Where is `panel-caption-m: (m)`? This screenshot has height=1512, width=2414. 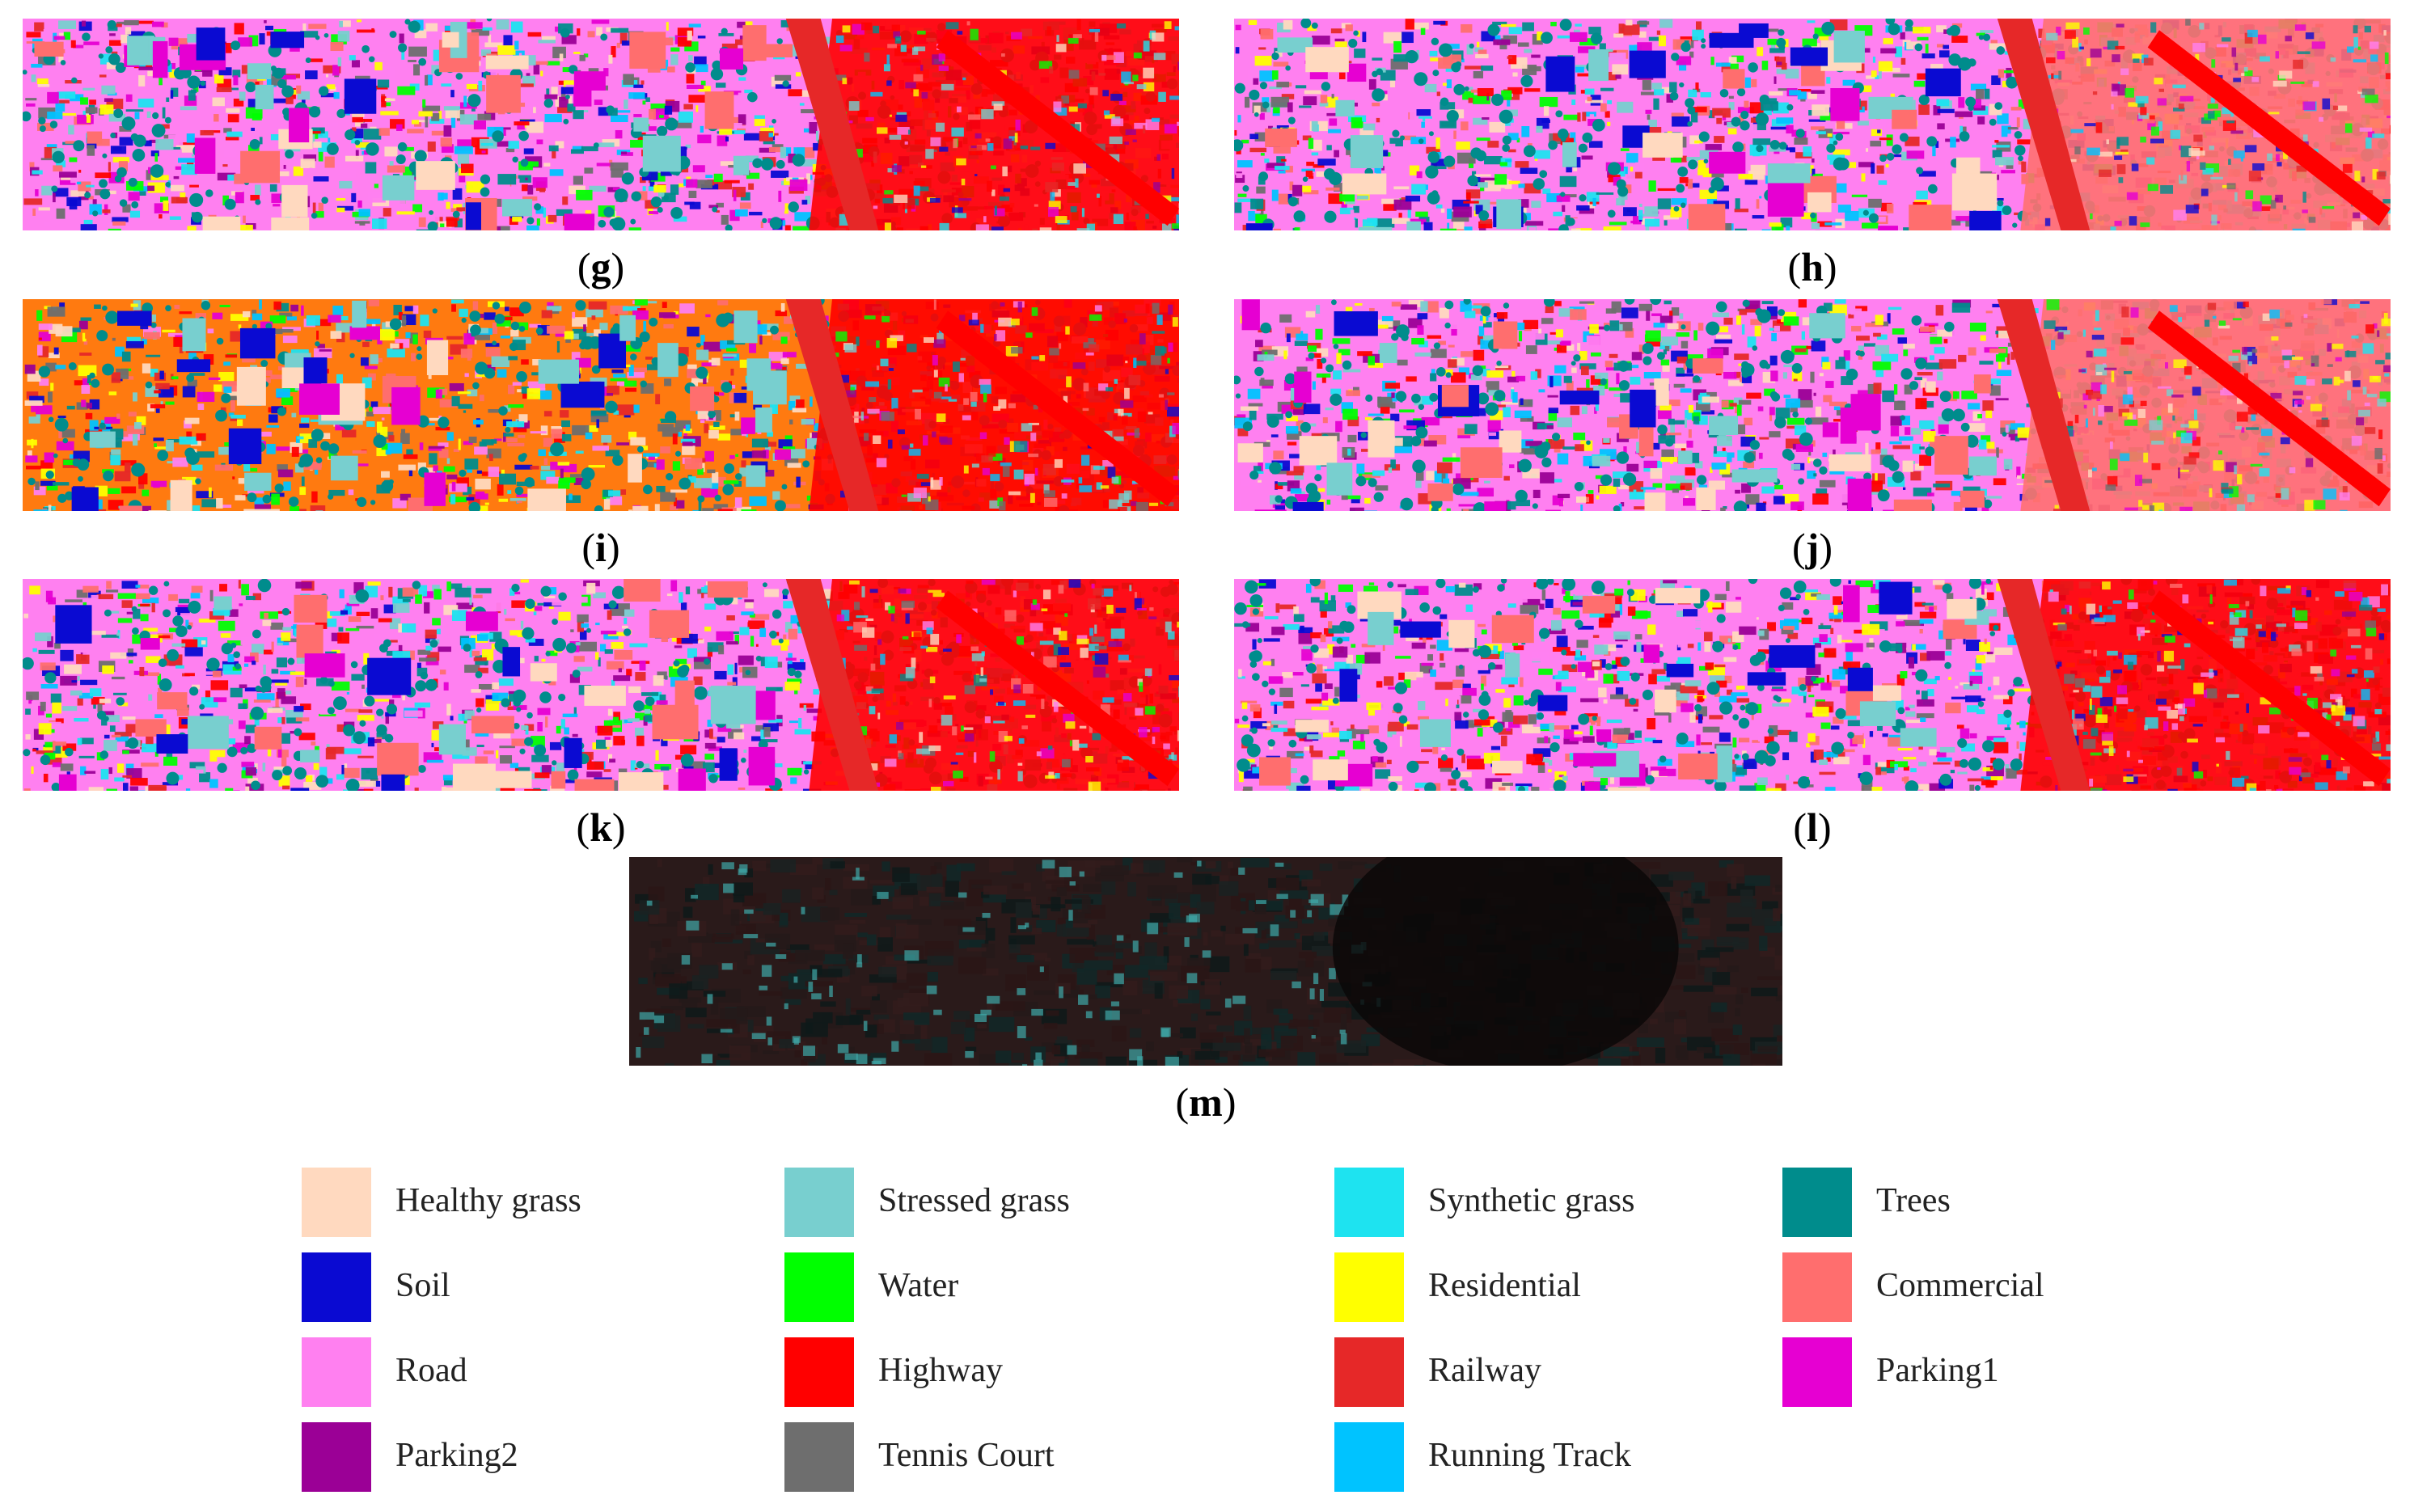 panel-caption-m: (m) is located at coordinates (1206, 1102).